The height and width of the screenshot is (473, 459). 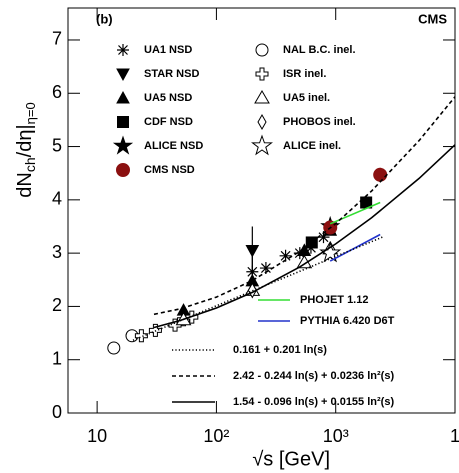 I want to click on y-tick-label: 1, so click(x=57, y=358).